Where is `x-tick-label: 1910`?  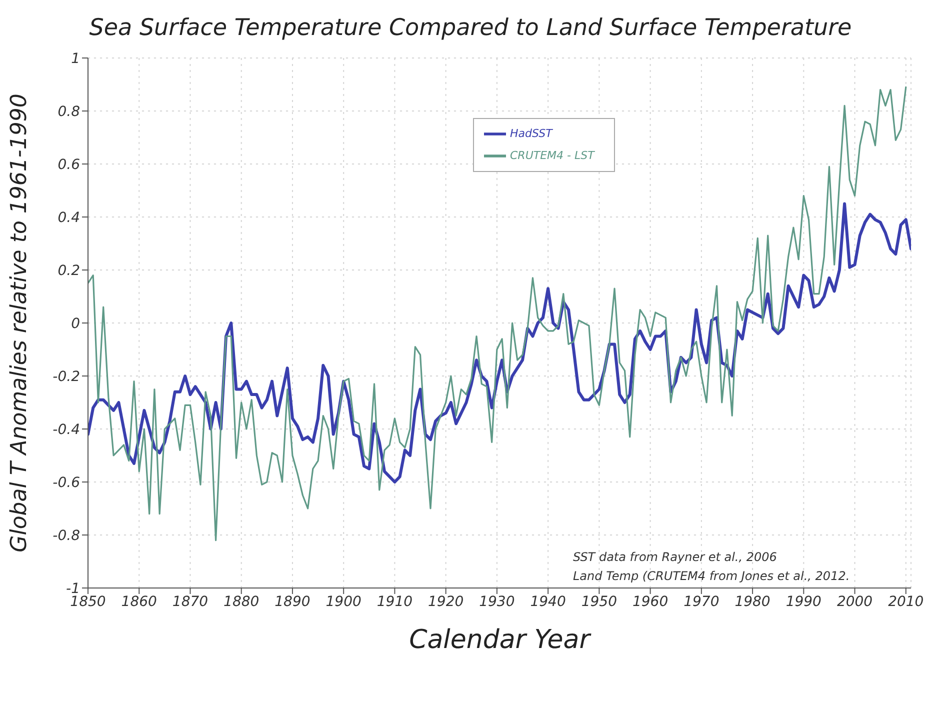
x-tick-label: 1910 is located at coordinates (394, 602).